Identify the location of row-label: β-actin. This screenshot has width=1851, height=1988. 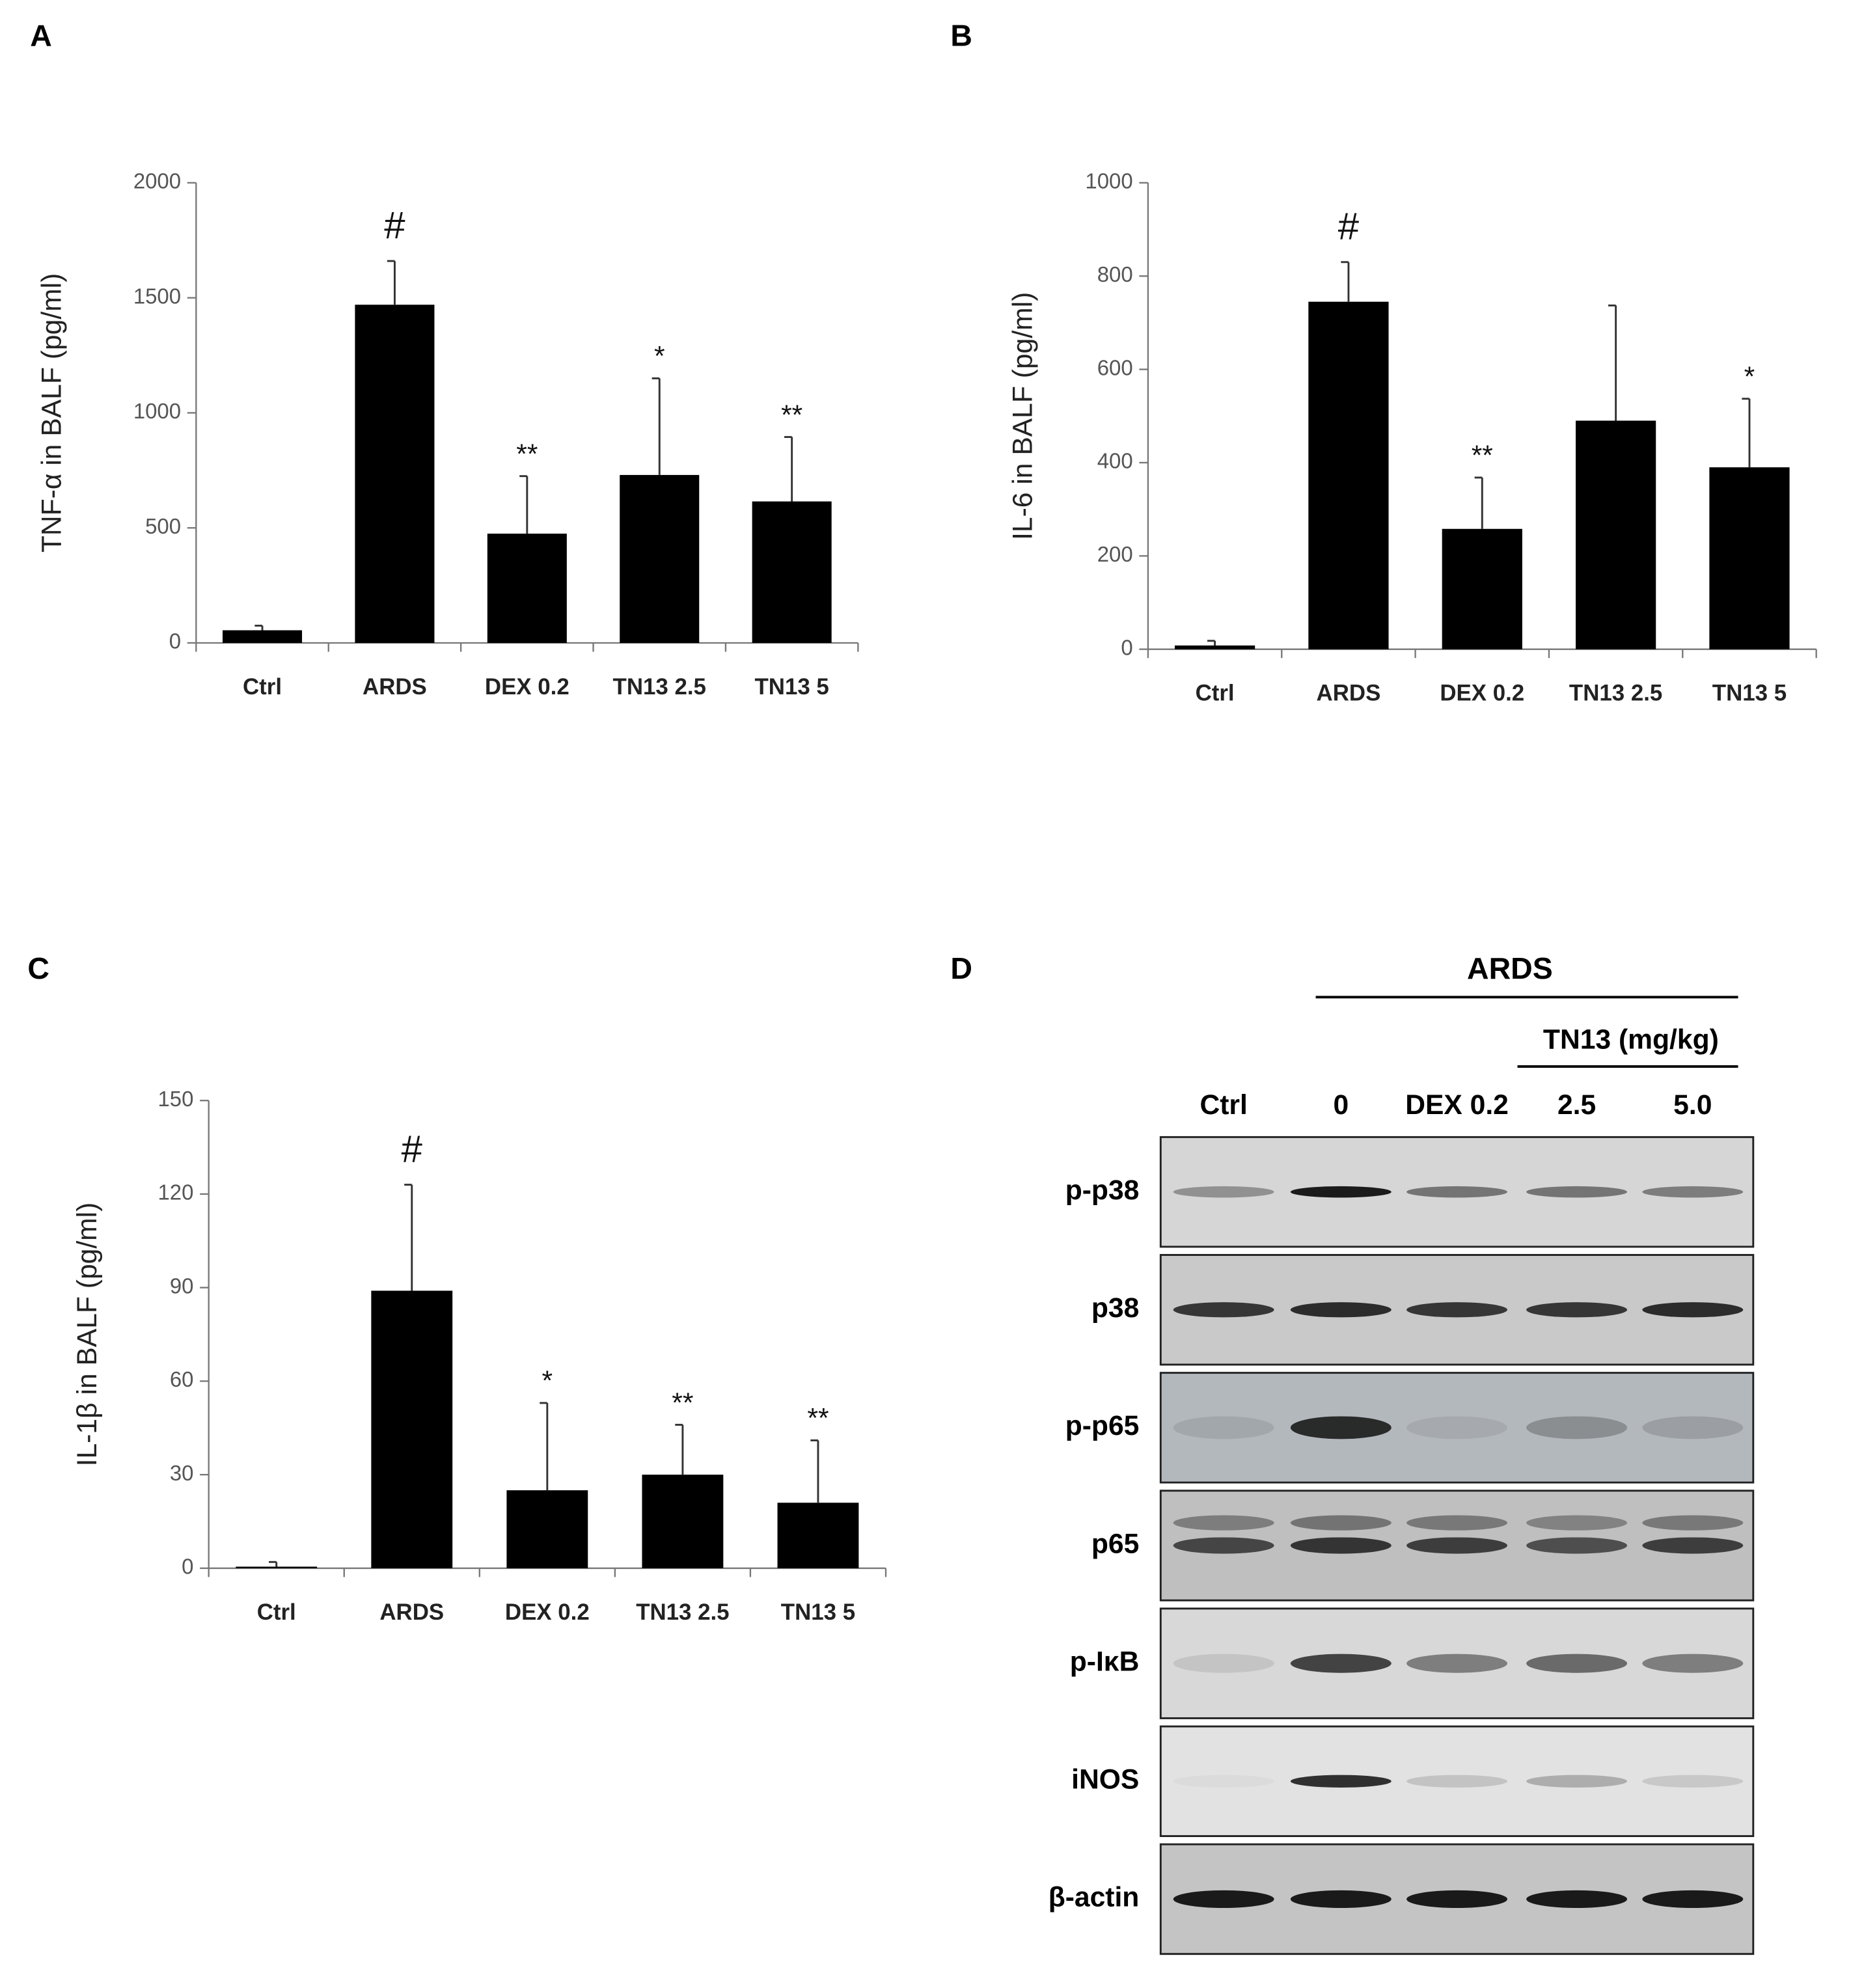
(1094, 1897).